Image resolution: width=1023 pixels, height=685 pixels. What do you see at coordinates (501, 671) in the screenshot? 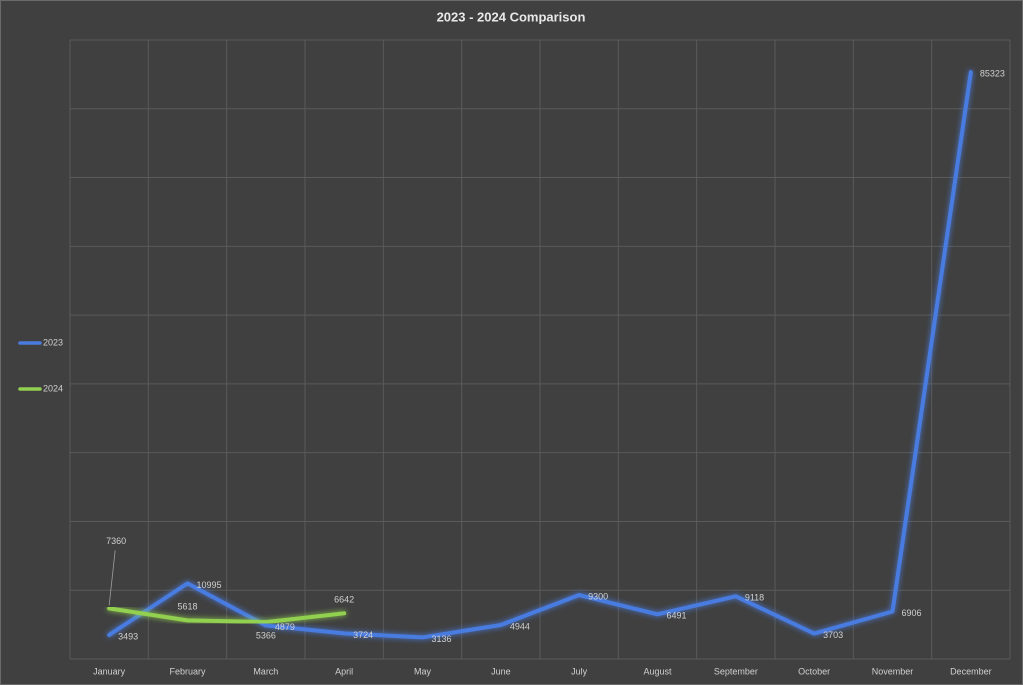
I see `x-tick-label: June` at bounding box center [501, 671].